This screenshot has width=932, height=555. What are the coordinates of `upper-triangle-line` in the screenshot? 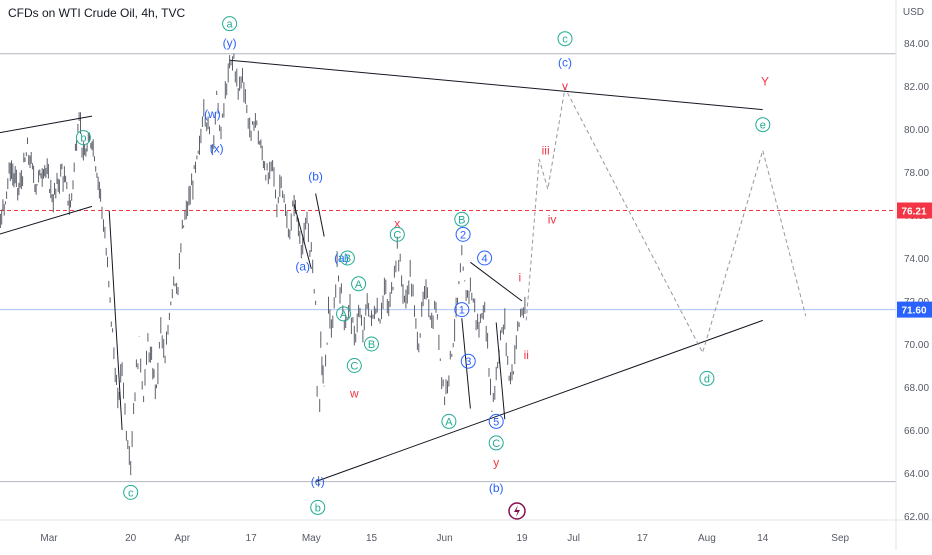 It's located at (496, 85).